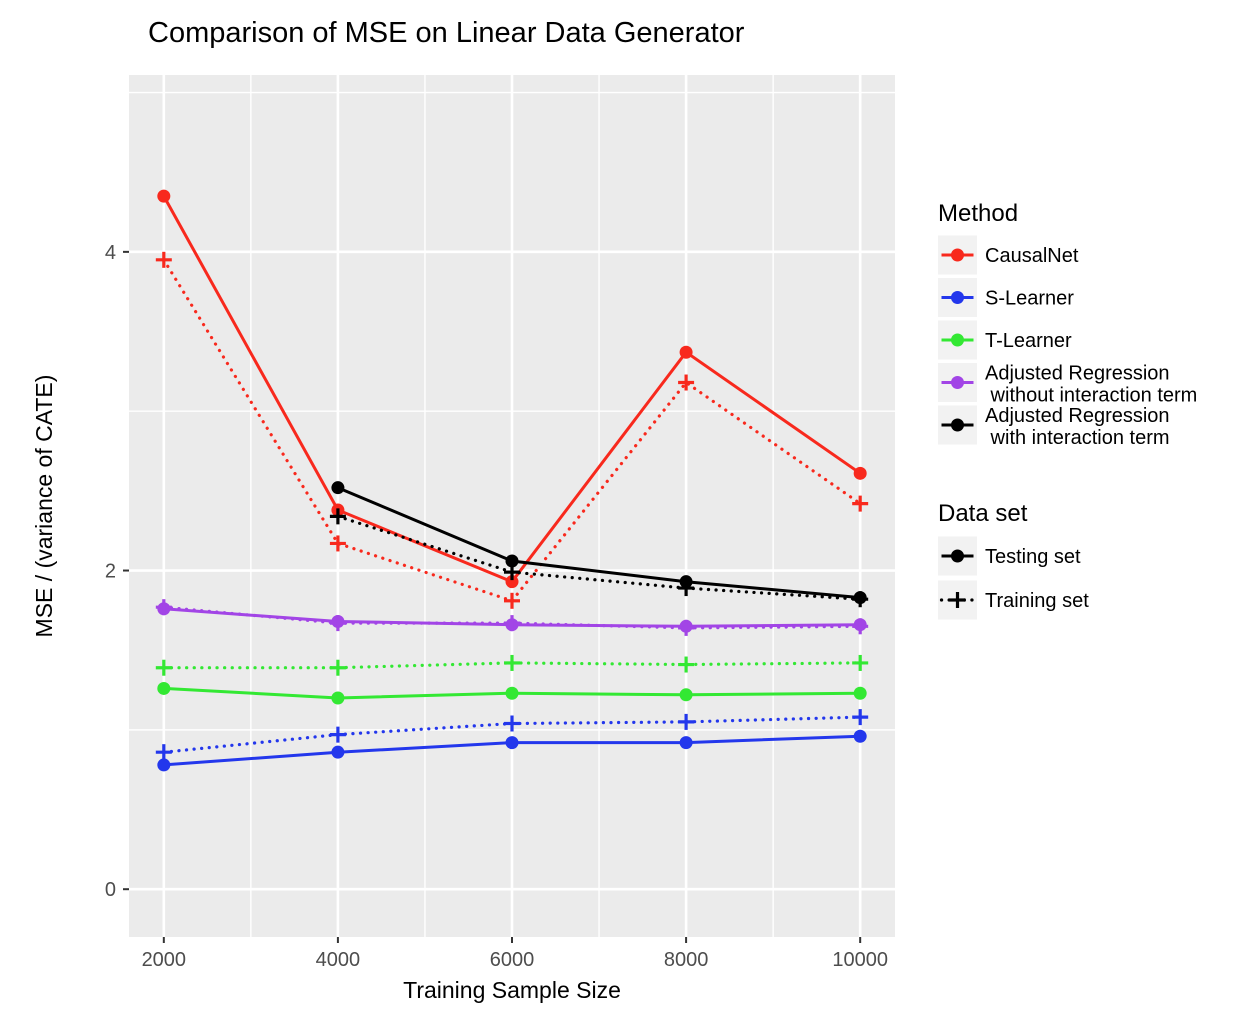 Image resolution: width=1258 pixels, height=1032 pixels. What do you see at coordinates (686, 960) in the screenshot?
I see `x-tick-label: 8000` at bounding box center [686, 960].